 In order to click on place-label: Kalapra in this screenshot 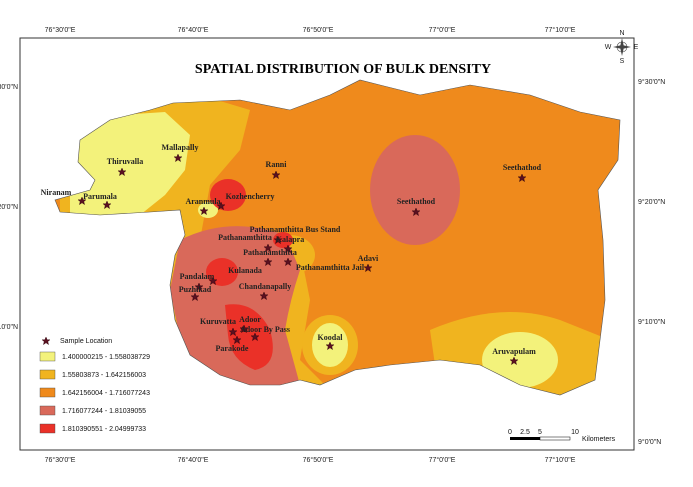, I will do `click(290, 239)`.